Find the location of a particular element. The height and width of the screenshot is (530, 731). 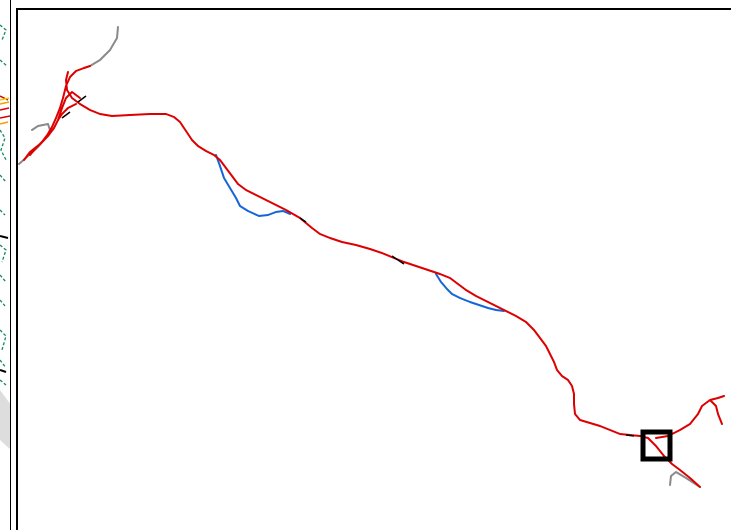

overview-route-red is located at coordinates (5, 107).